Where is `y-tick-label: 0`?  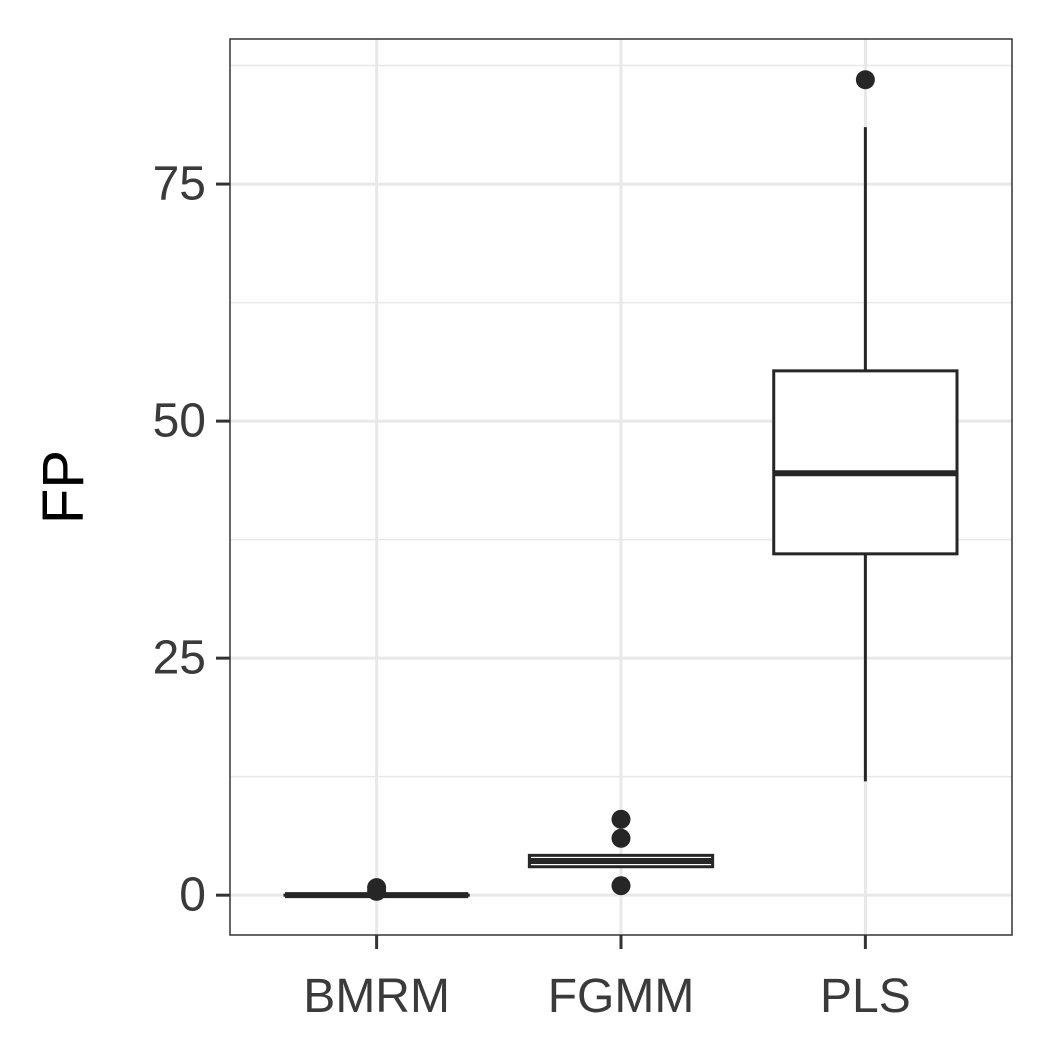
y-tick-label: 0 is located at coordinates (192, 895).